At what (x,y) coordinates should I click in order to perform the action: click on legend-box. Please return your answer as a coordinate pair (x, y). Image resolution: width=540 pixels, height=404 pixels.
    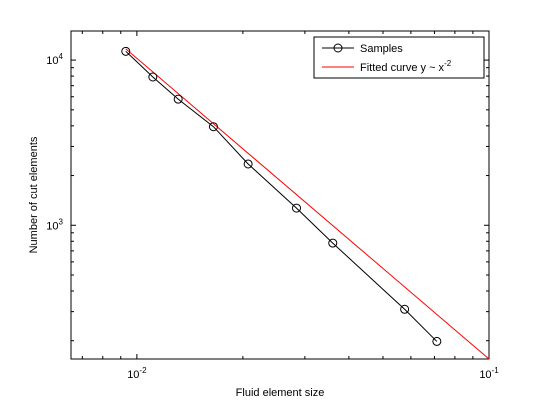
    Looking at the image, I should click on (399, 57).